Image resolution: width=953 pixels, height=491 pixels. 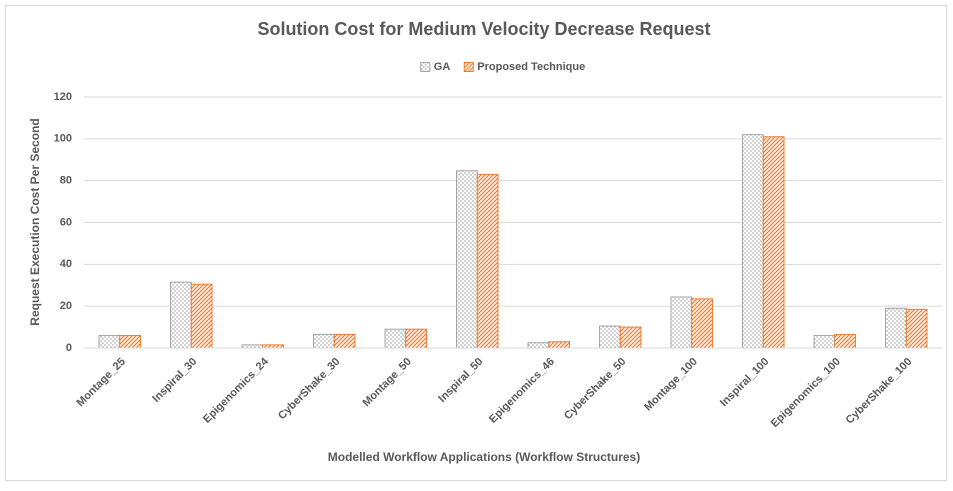 I want to click on legend-label: Proposed Technique, so click(x=531, y=67).